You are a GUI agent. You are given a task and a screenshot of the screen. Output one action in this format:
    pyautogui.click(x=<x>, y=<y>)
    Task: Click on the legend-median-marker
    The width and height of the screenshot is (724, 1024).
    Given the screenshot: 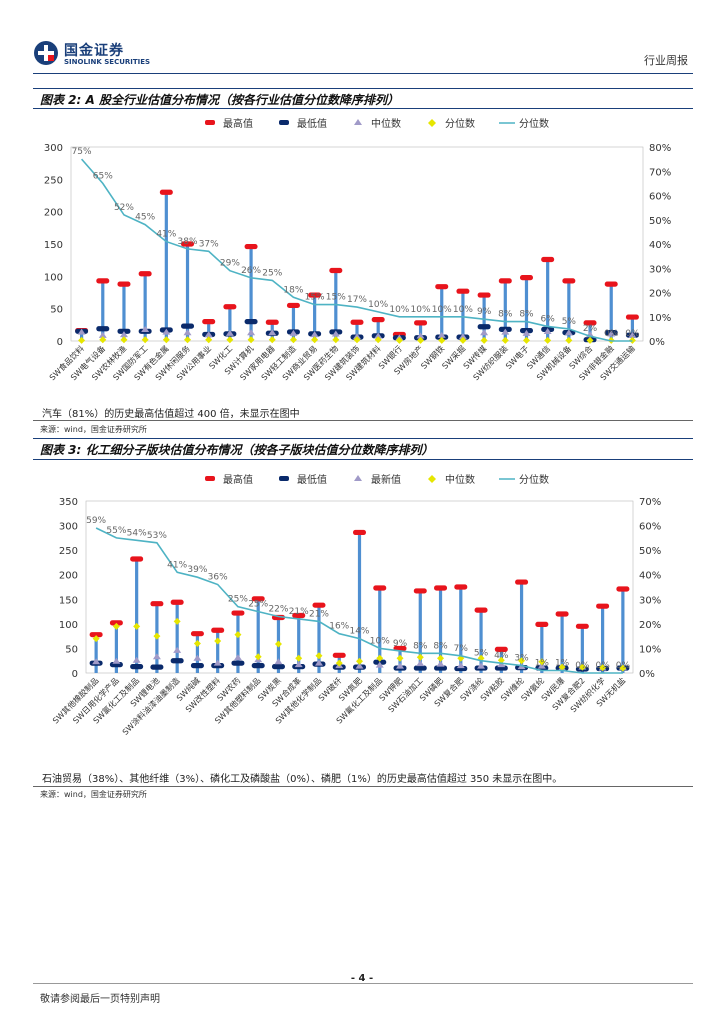 What is the action you would take?
    pyautogui.click(x=432, y=479)
    